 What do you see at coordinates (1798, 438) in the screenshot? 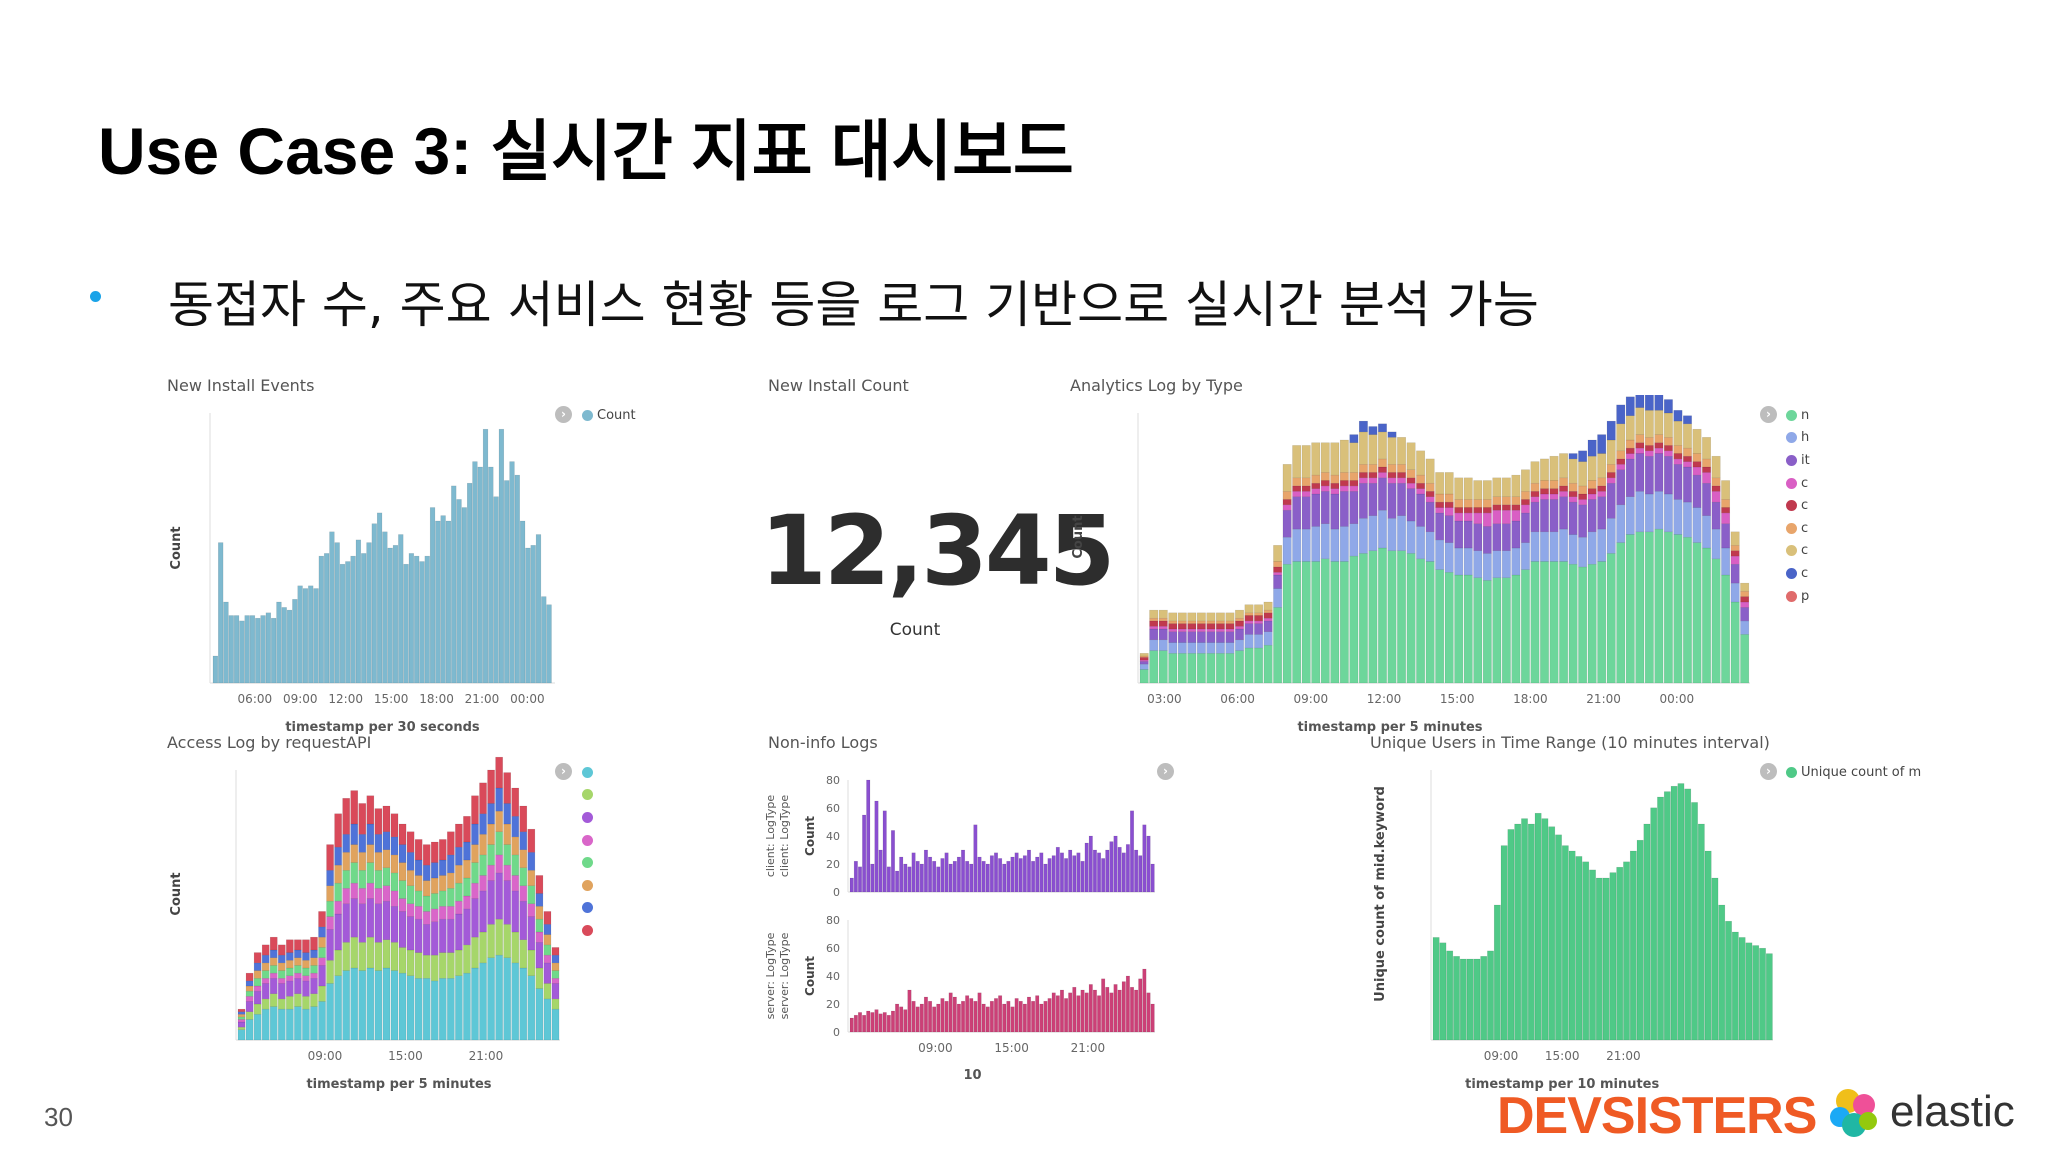
I see `legend-item: h` at bounding box center [1798, 438].